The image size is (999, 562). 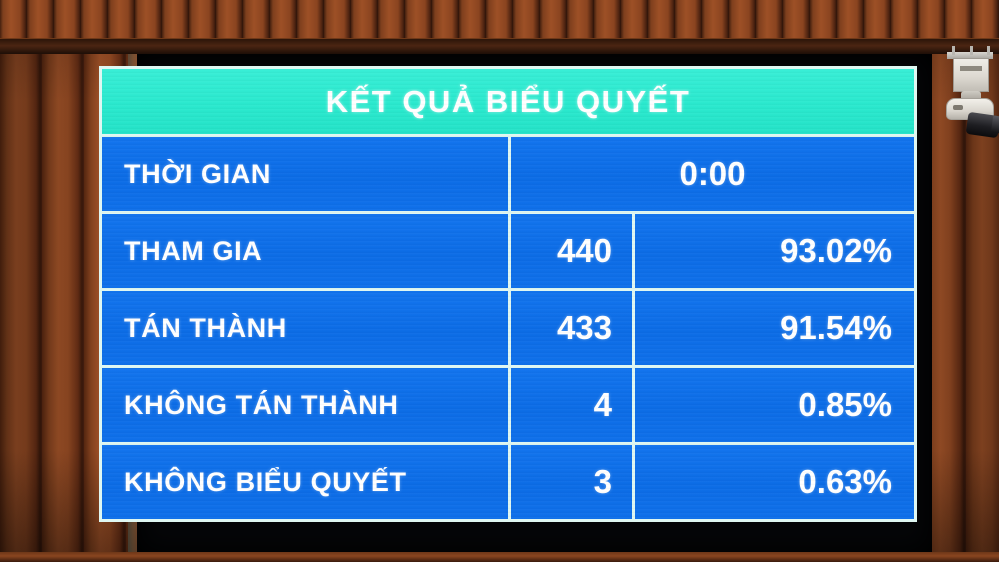 I want to click on table-row: THAM GIA 440 93.02%, so click(x=508, y=249).